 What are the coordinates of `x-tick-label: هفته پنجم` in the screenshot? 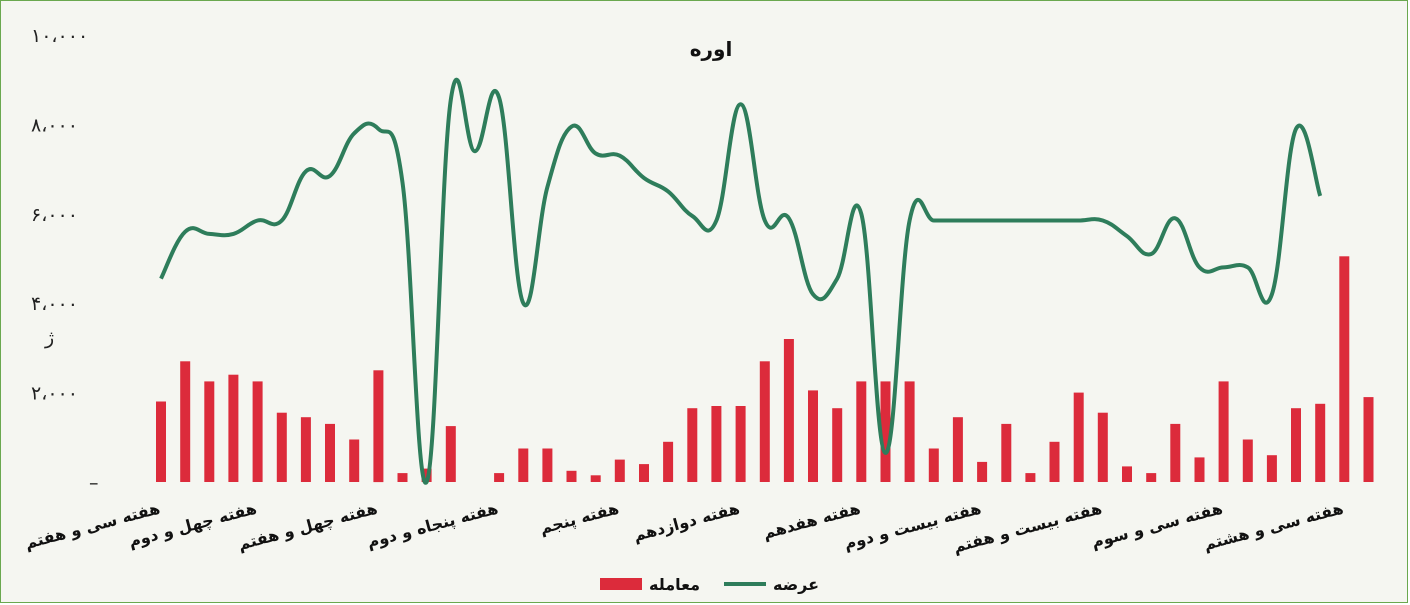 It's located at (579, 519).